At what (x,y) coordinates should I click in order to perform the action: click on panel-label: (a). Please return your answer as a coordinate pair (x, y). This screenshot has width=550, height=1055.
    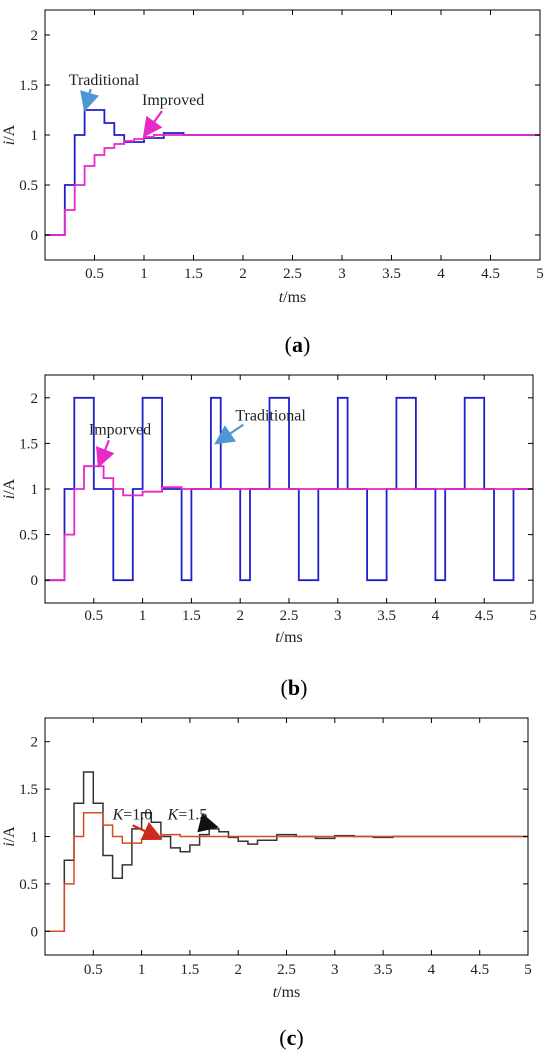
    Looking at the image, I should click on (298, 344).